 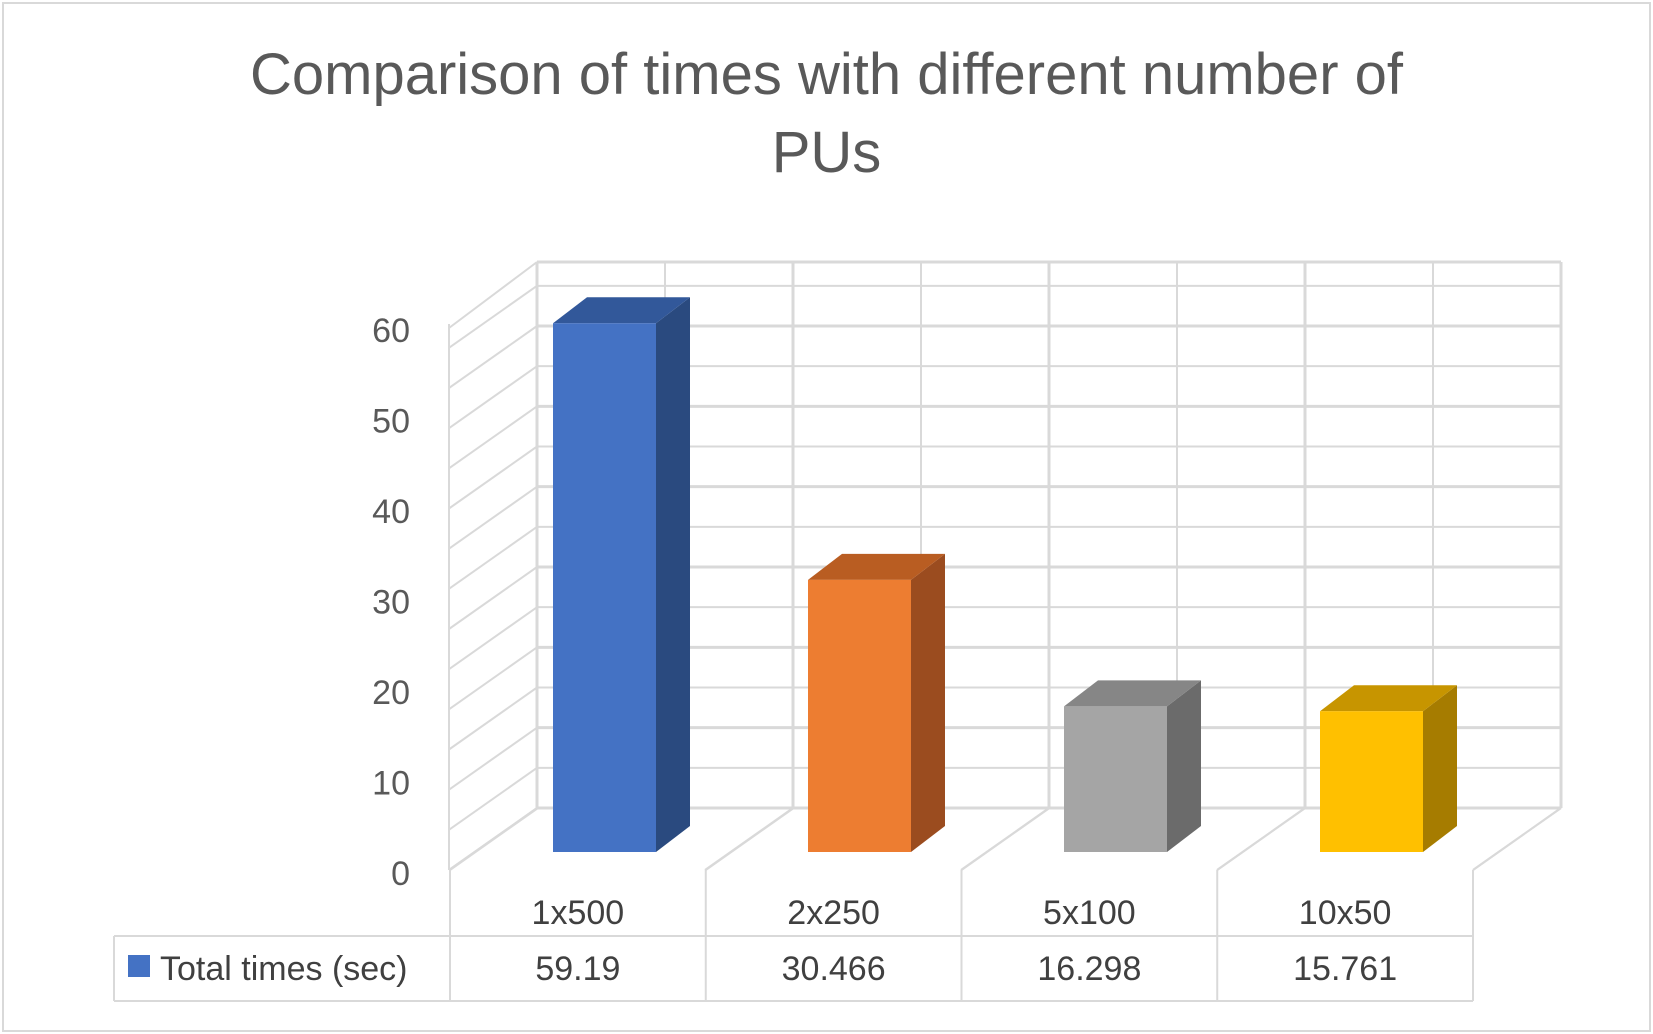 I want to click on x-tick-label: 10x50, so click(x=1345, y=913).